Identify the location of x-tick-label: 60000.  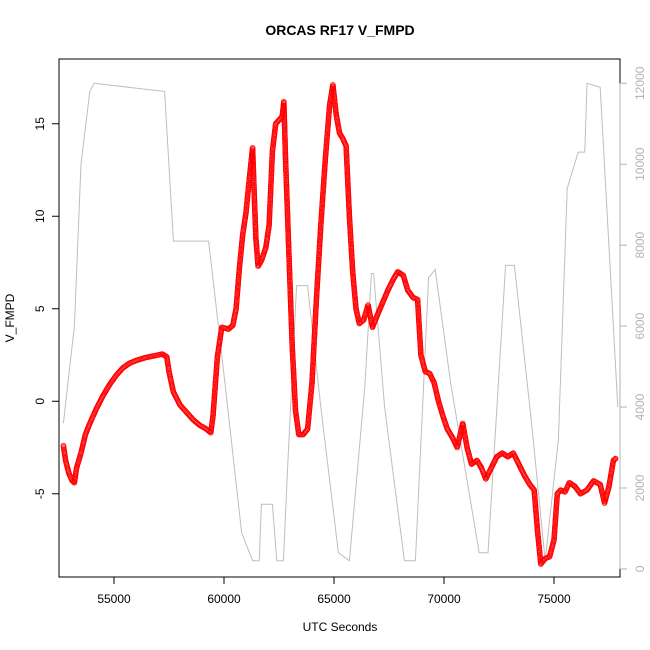
(224, 599).